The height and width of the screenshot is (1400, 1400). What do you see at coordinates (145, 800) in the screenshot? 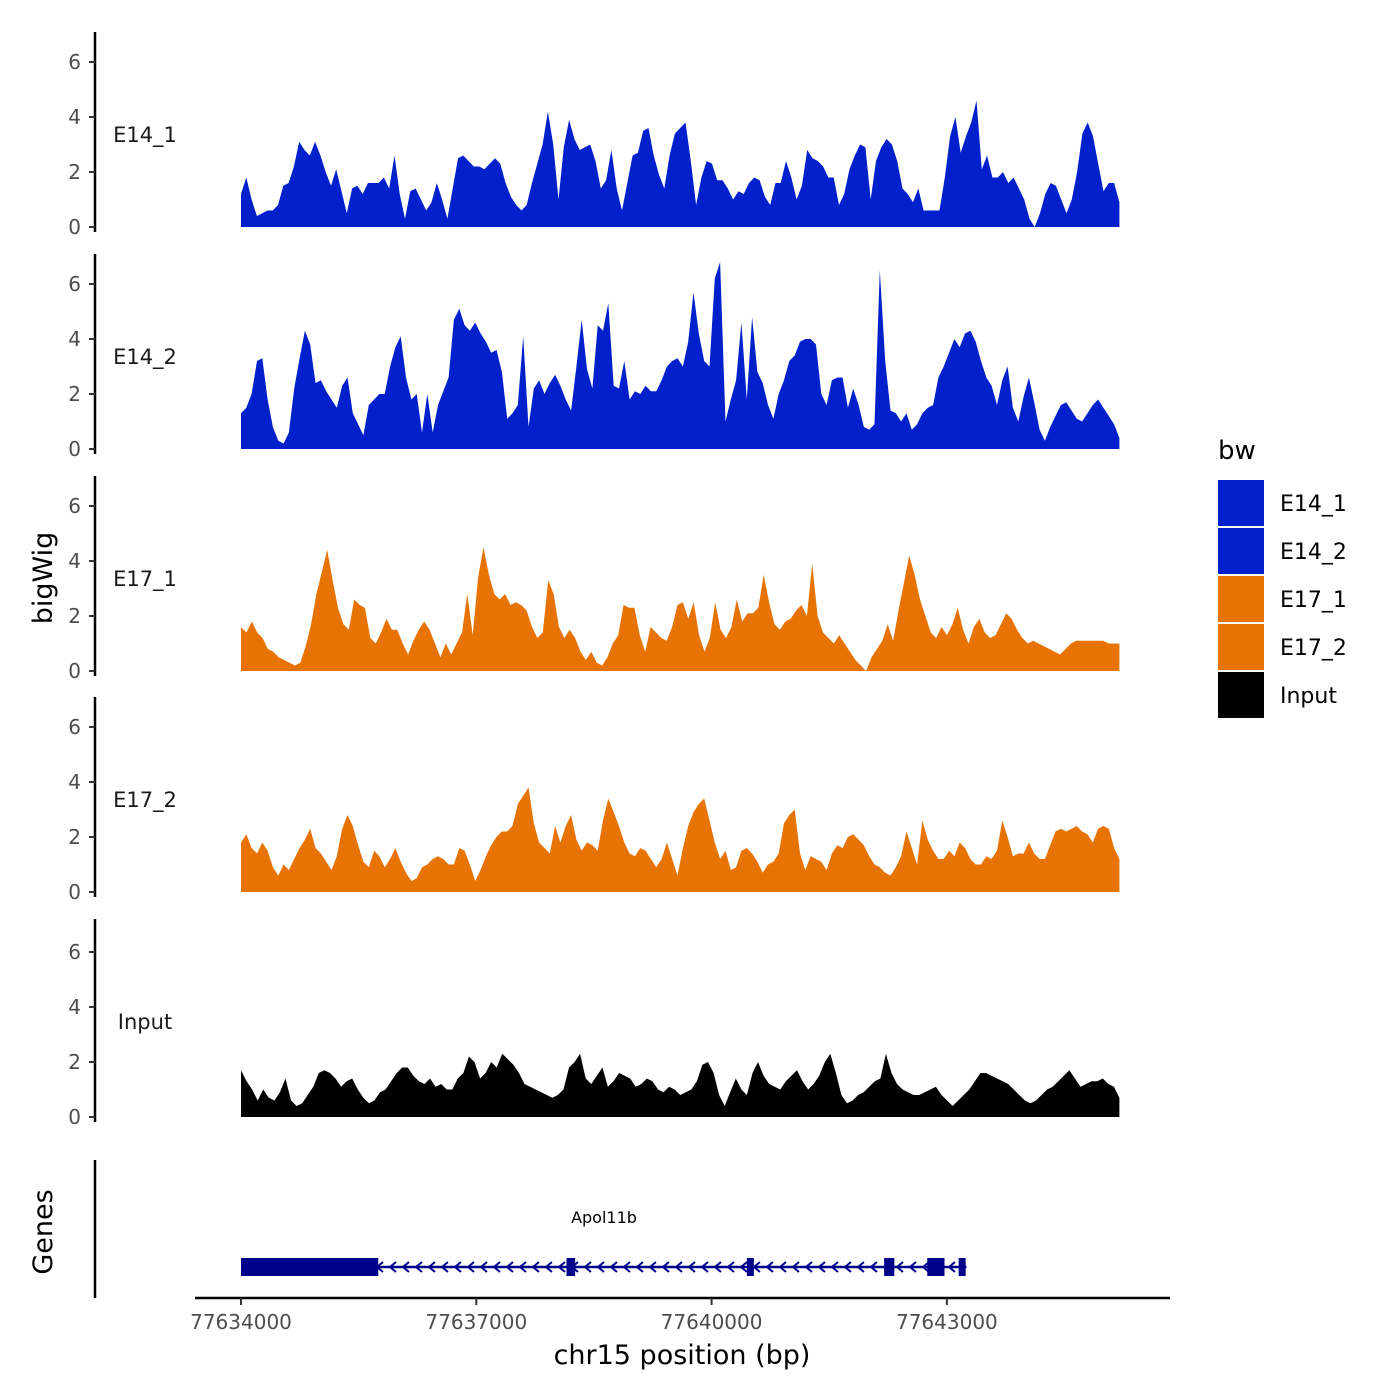
I see `track-label: E17_2` at bounding box center [145, 800].